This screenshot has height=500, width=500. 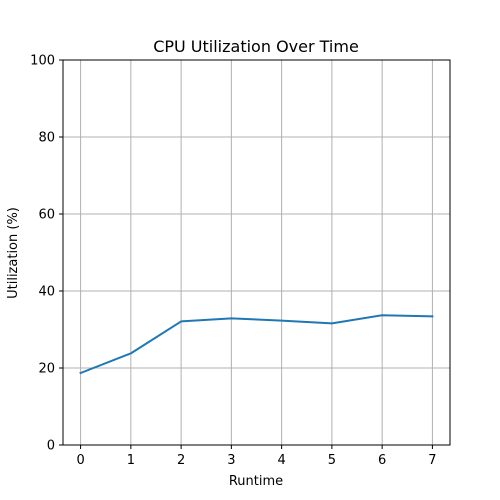 What do you see at coordinates (181, 460) in the screenshot?
I see `x-tick-label: 2` at bounding box center [181, 460].